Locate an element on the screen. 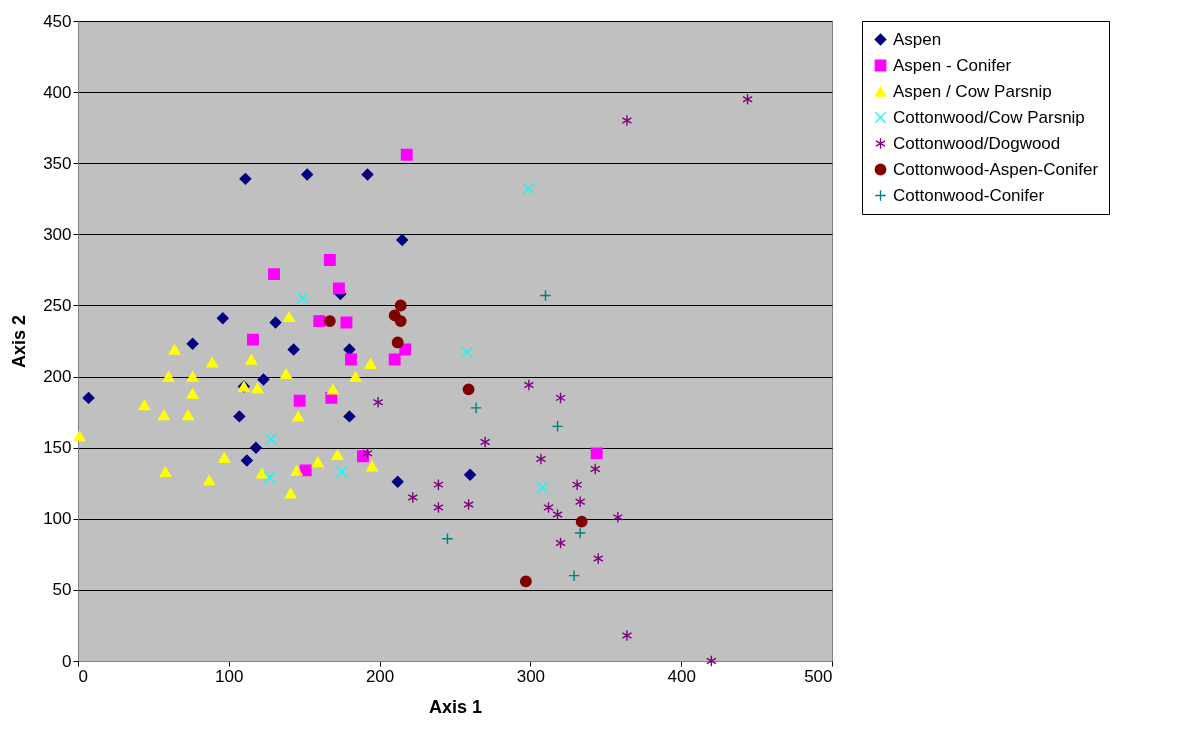 This screenshot has width=1183, height=749. legend-label: Cottonwood/Dogwood is located at coordinates (977, 143).